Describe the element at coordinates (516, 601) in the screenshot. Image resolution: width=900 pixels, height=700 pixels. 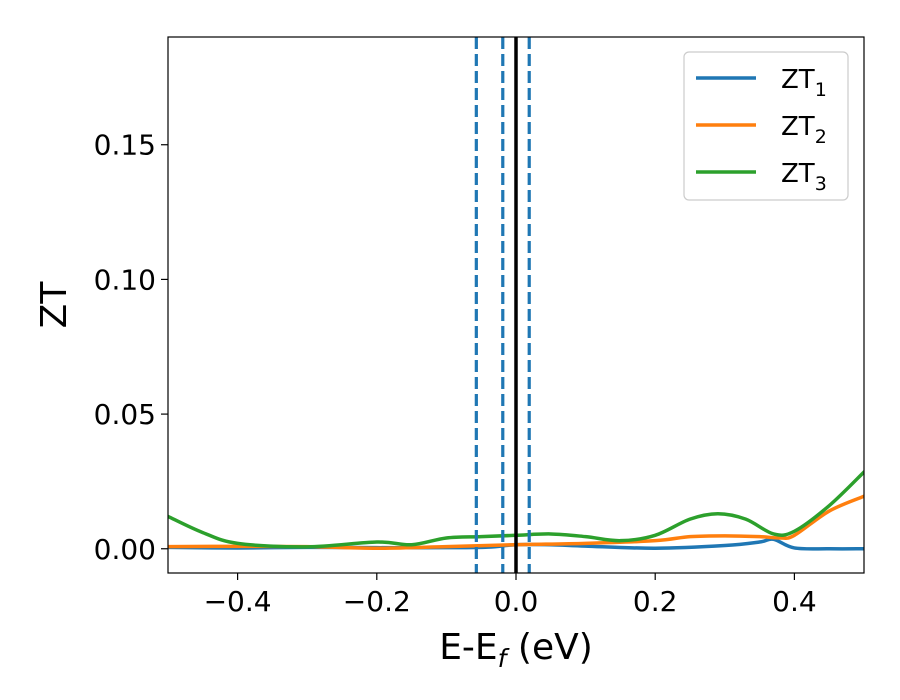
I see `x-tick-label: 0.0` at that location.